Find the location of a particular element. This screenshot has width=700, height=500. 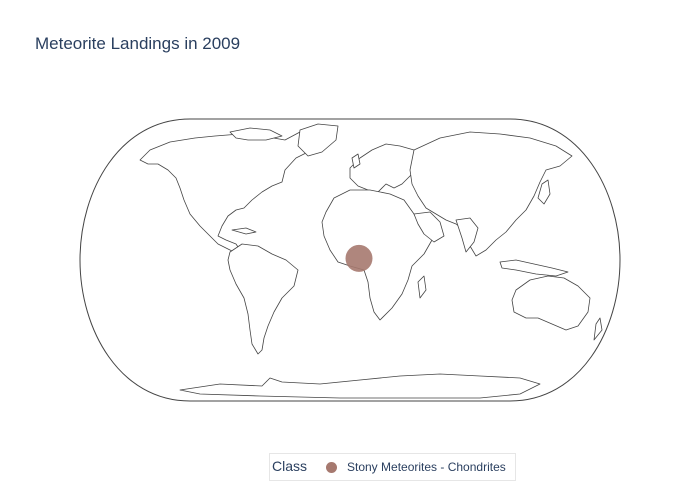

japan-land is located at coordinates (544, 192).